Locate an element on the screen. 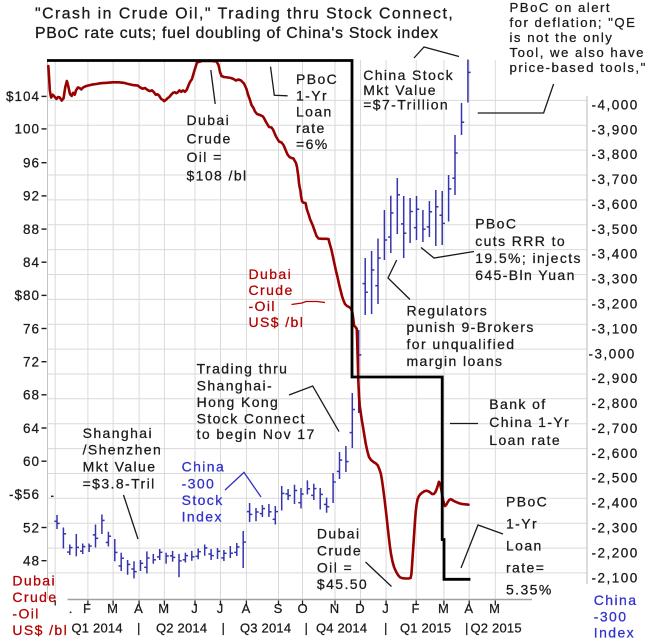  svg-text: =6% is located at coordinates (312, 144).